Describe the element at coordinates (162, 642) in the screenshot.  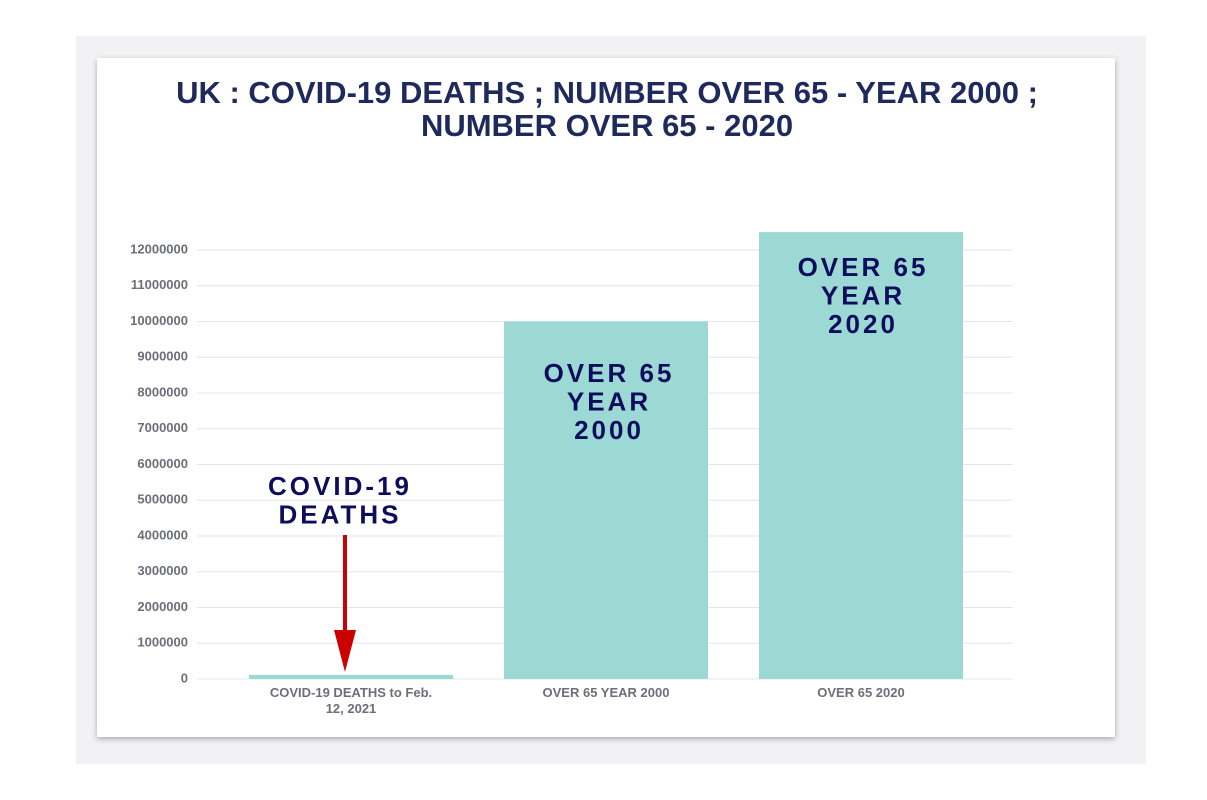
I see `y-tick-label: 1000000` at that location.